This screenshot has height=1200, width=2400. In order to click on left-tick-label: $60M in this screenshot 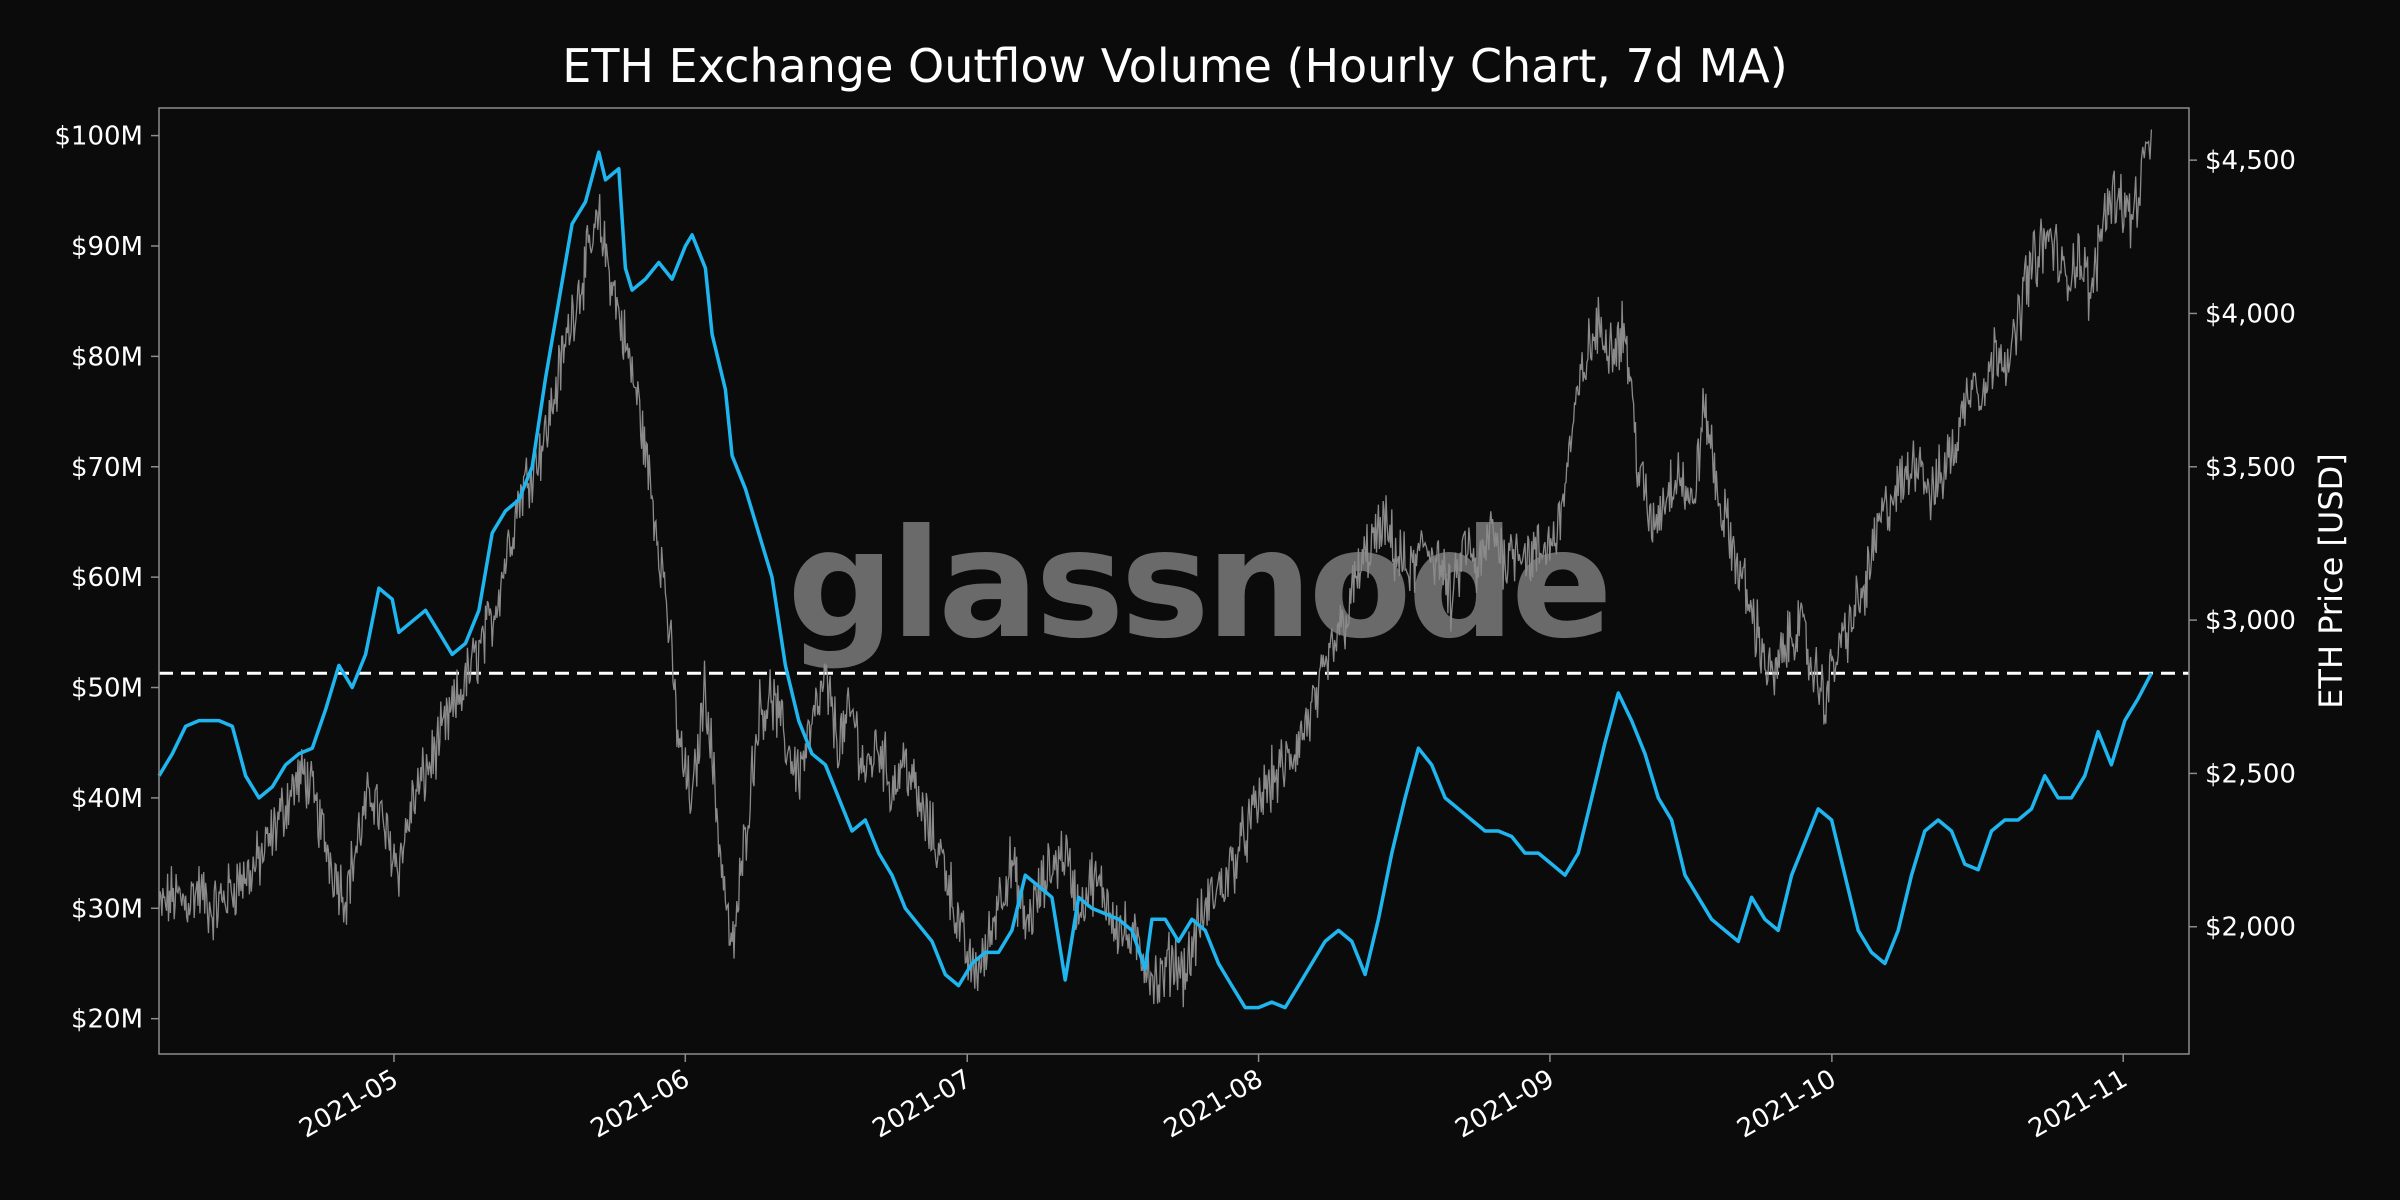, I will do `click(107, 578)`.